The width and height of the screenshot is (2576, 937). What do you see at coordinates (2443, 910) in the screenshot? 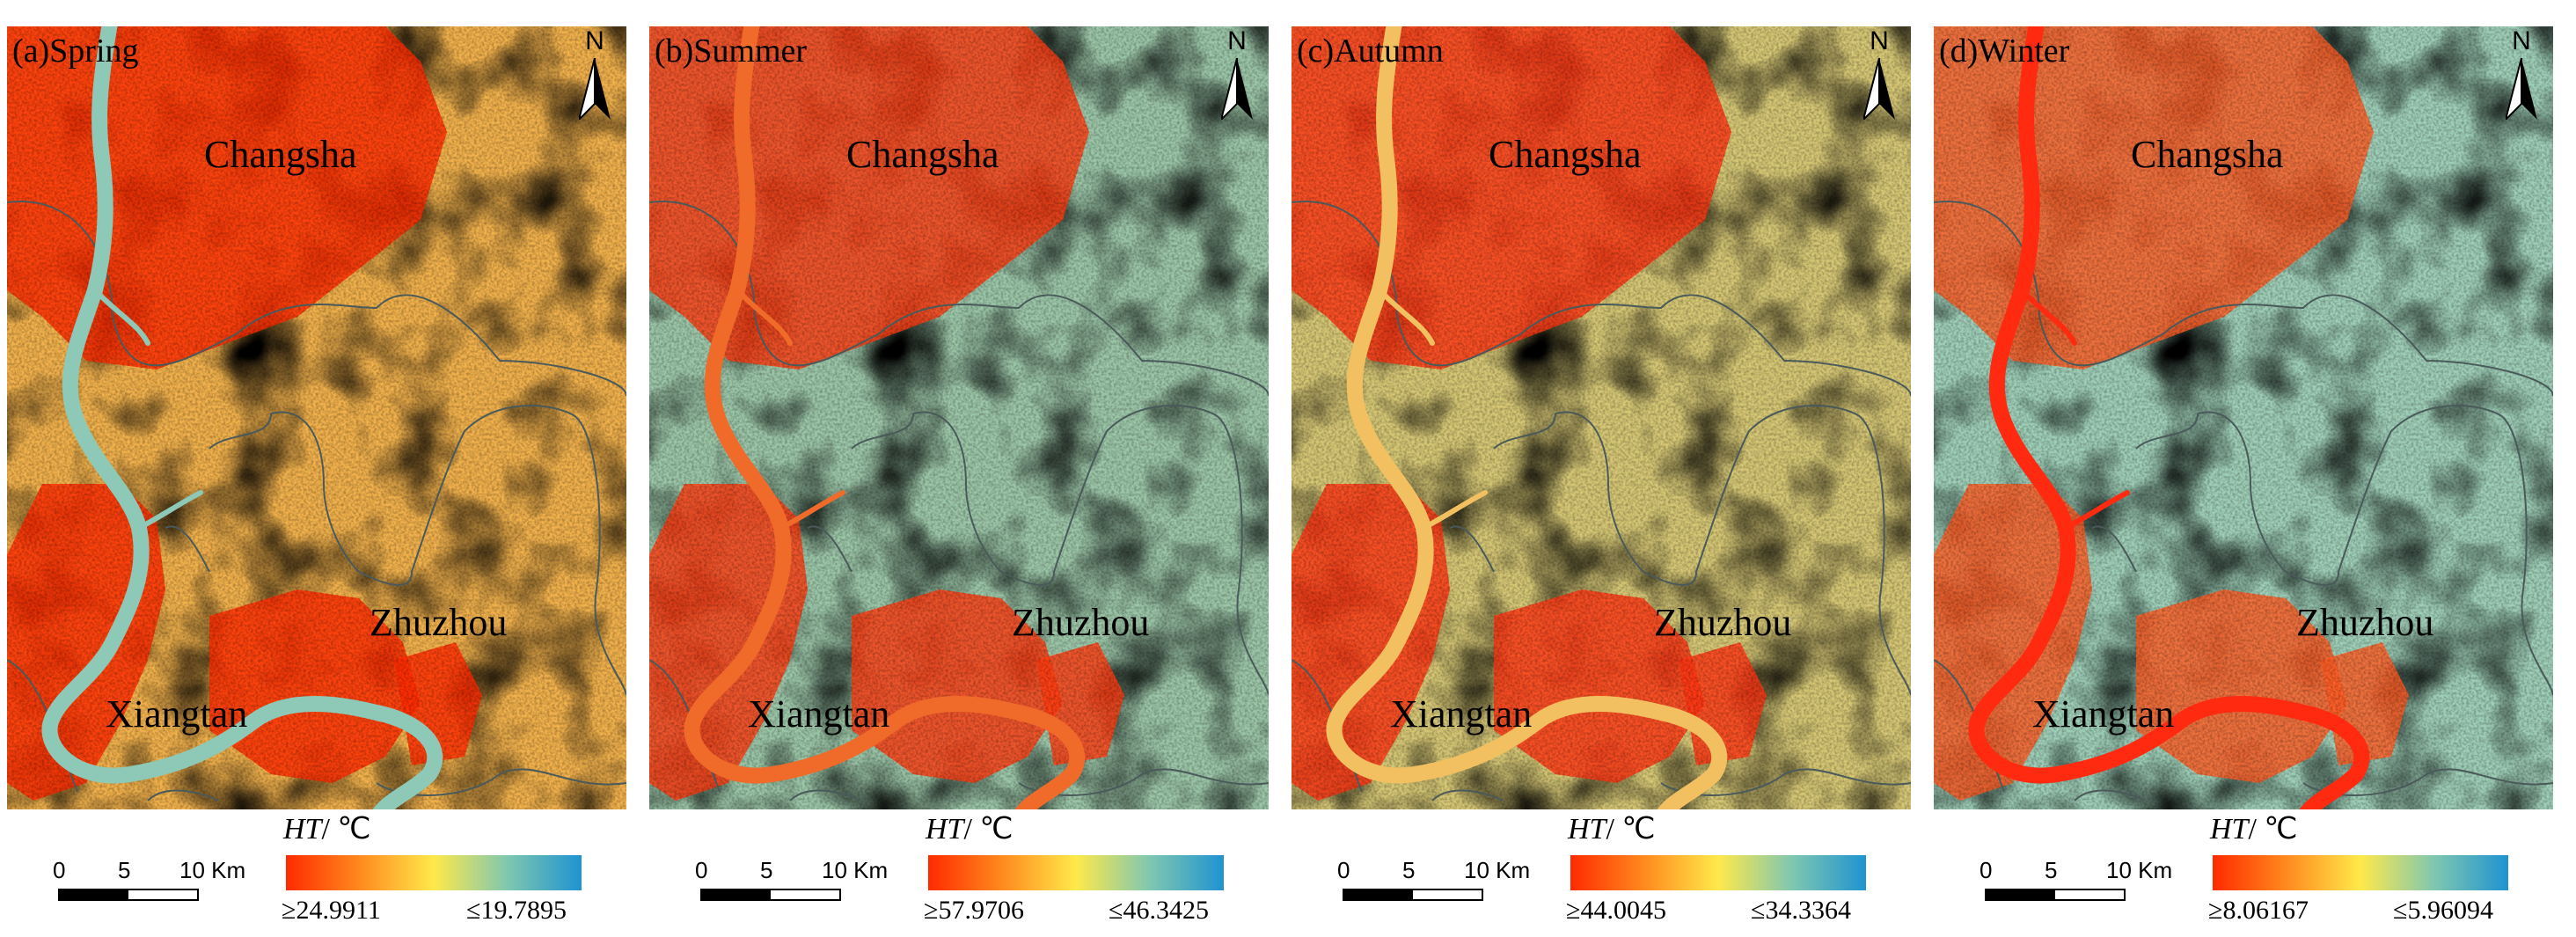
I see `colorbar-min-label: ≤5.96094` at bounding box center [2443, 910].